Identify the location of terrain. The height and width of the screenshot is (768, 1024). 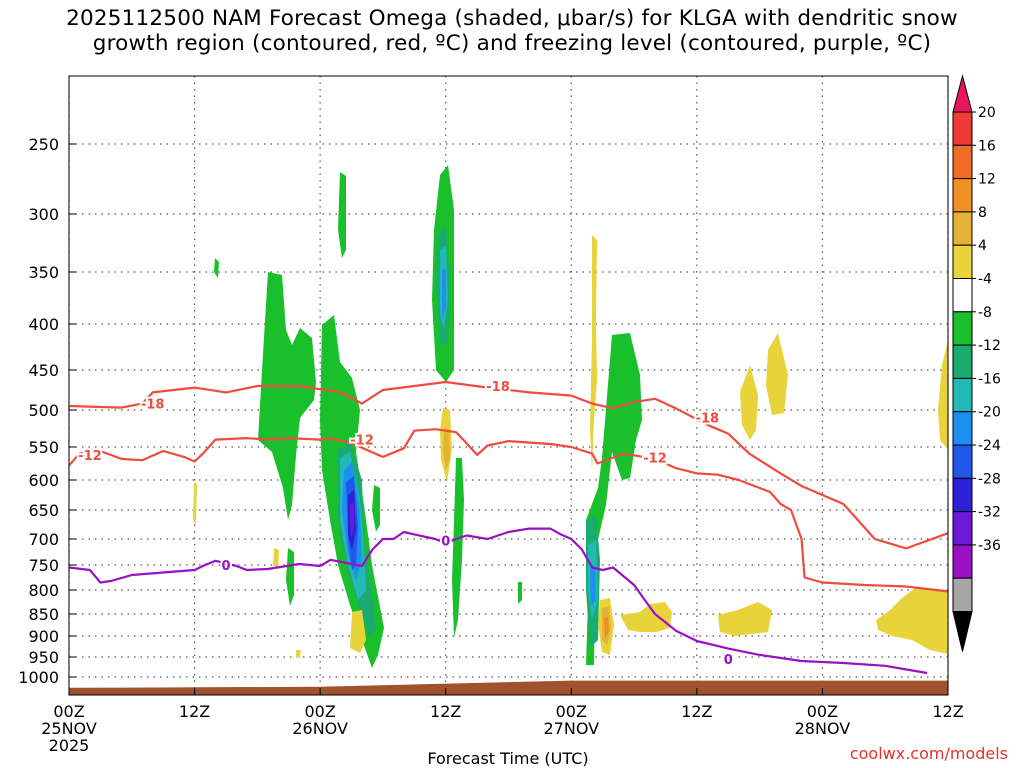
(508, 687).